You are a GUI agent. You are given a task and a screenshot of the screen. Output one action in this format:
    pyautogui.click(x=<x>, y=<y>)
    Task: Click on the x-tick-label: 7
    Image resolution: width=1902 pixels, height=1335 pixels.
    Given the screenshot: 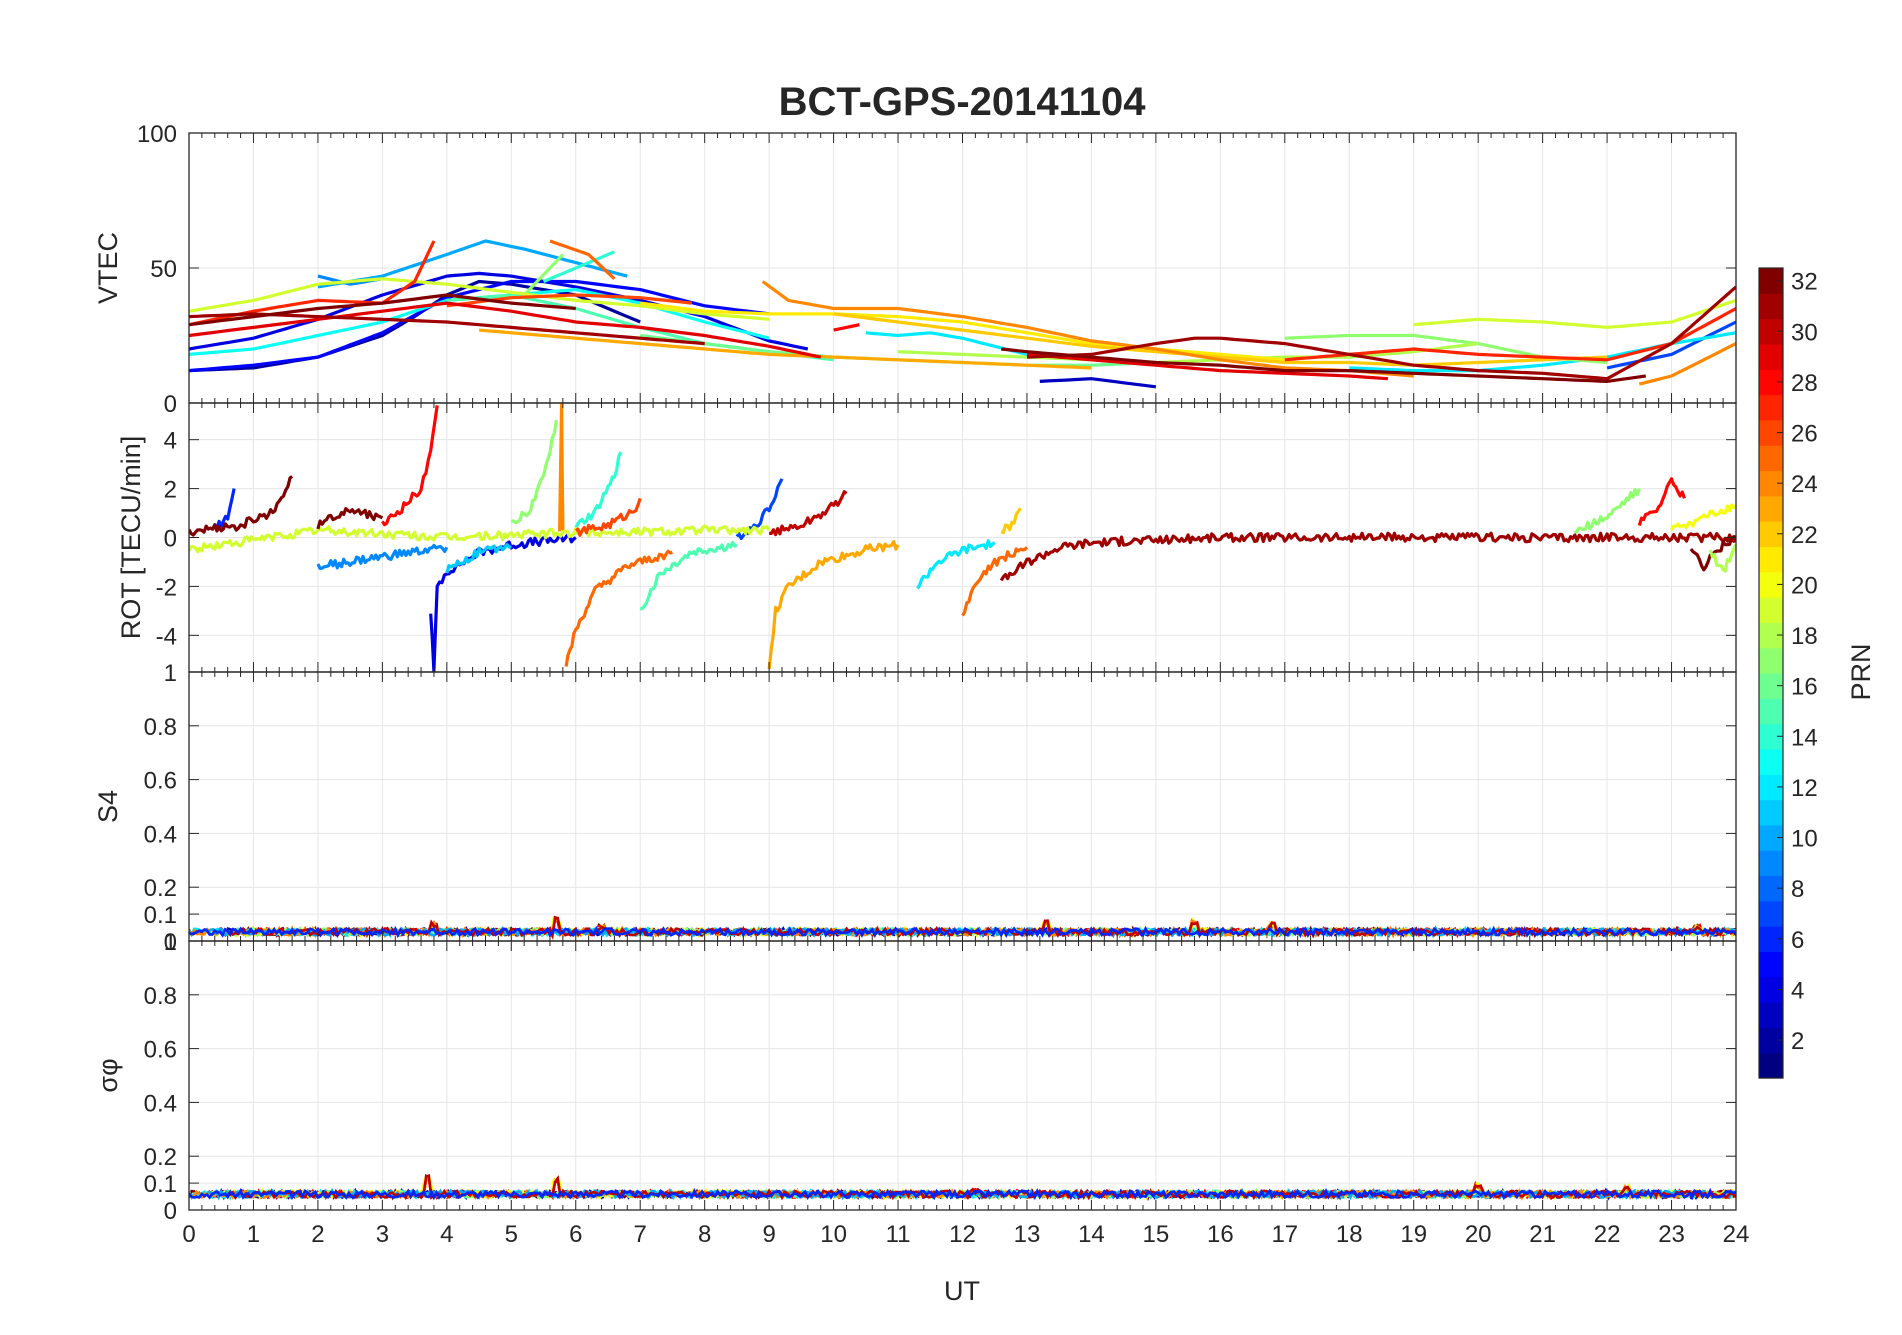 What is the action you would take?
    pyautogui.click(x=640, y=1234)
    